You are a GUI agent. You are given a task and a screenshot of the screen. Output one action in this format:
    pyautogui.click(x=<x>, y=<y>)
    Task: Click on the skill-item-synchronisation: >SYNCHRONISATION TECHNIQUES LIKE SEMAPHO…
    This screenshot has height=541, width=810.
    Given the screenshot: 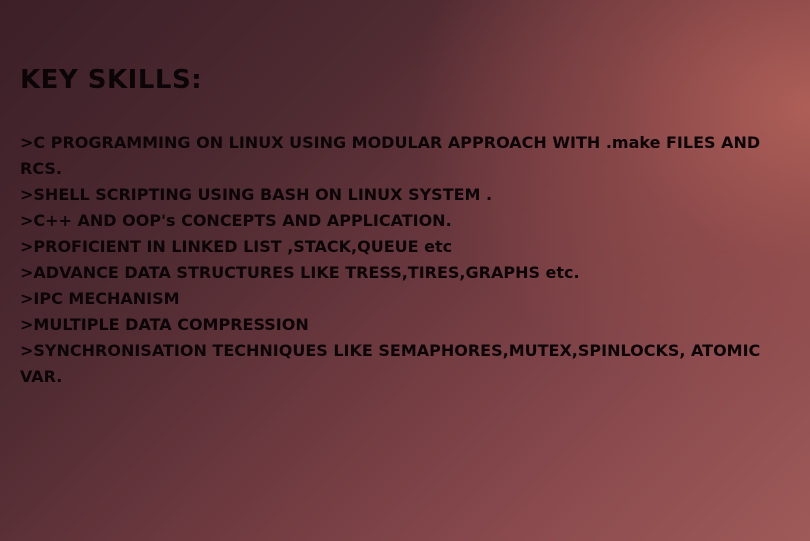 What is the action you would take?
    pyautogui.click(x=390, y=363)
    